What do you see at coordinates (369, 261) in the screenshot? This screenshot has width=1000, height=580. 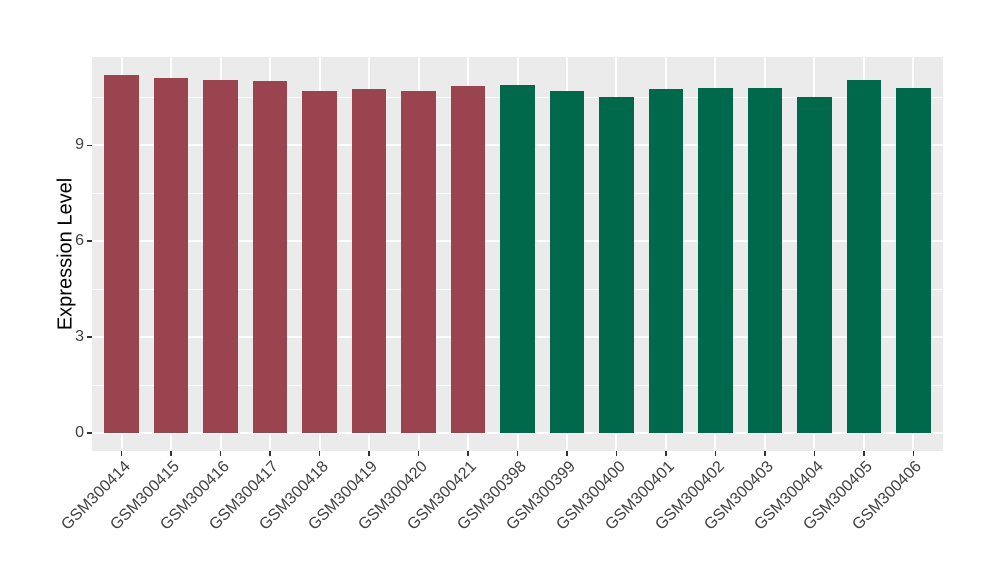 I see `bar-GSM300419` at bounding box center [369, 261].